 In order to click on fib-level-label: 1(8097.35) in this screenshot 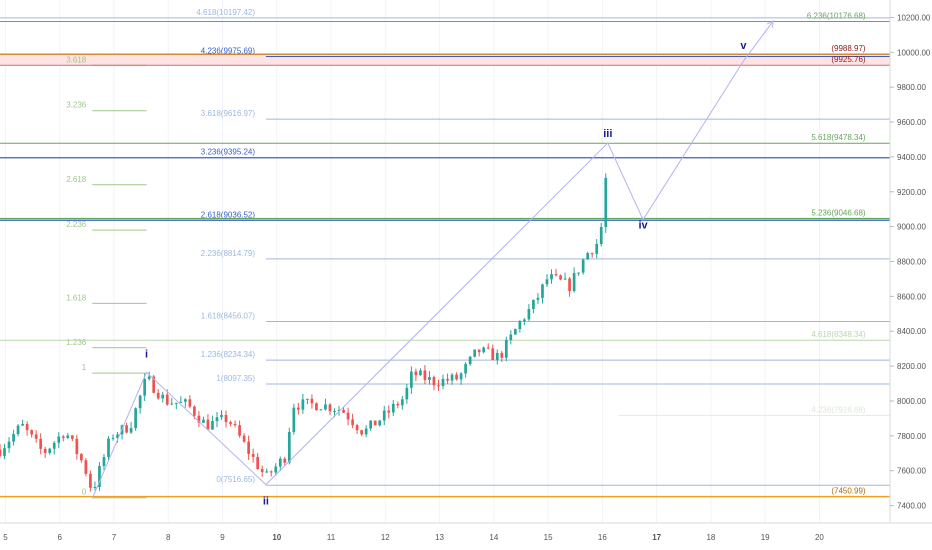, I will do `click(235, 378)`.